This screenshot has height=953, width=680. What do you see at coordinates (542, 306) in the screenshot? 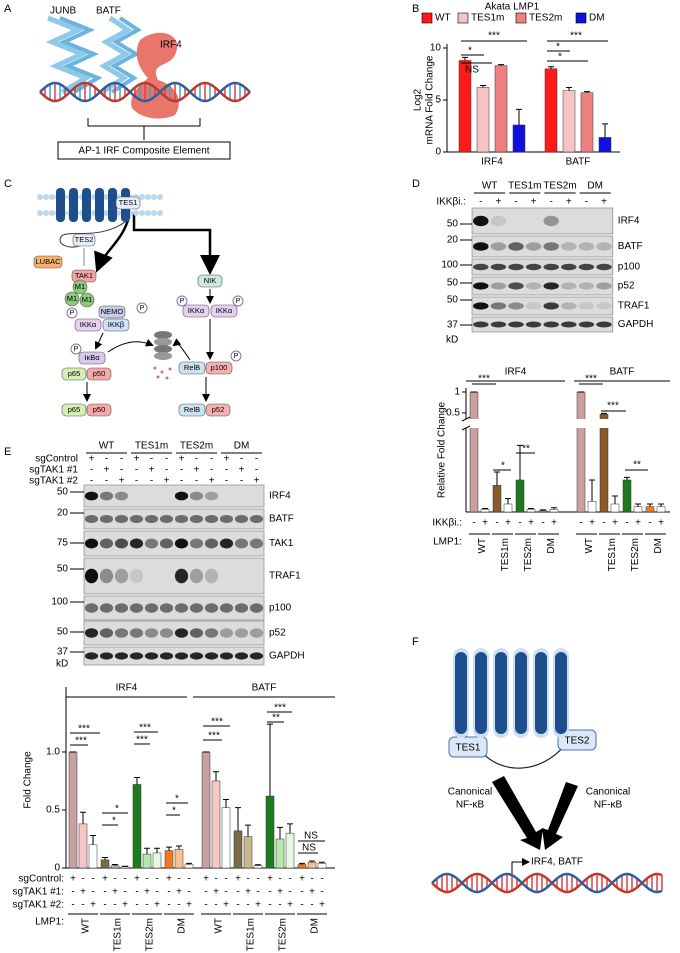
I see `blot-strip` at bounding box center [542, 306].